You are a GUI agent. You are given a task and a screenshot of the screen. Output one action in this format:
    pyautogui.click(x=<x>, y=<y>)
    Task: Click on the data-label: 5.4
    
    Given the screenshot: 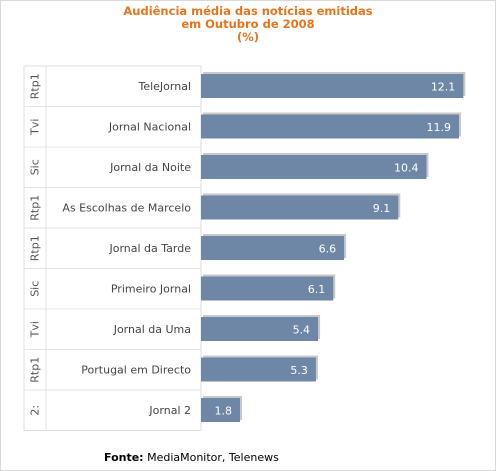 What is the action you would take?
    pyautogui.click(x=302, y=330)
    